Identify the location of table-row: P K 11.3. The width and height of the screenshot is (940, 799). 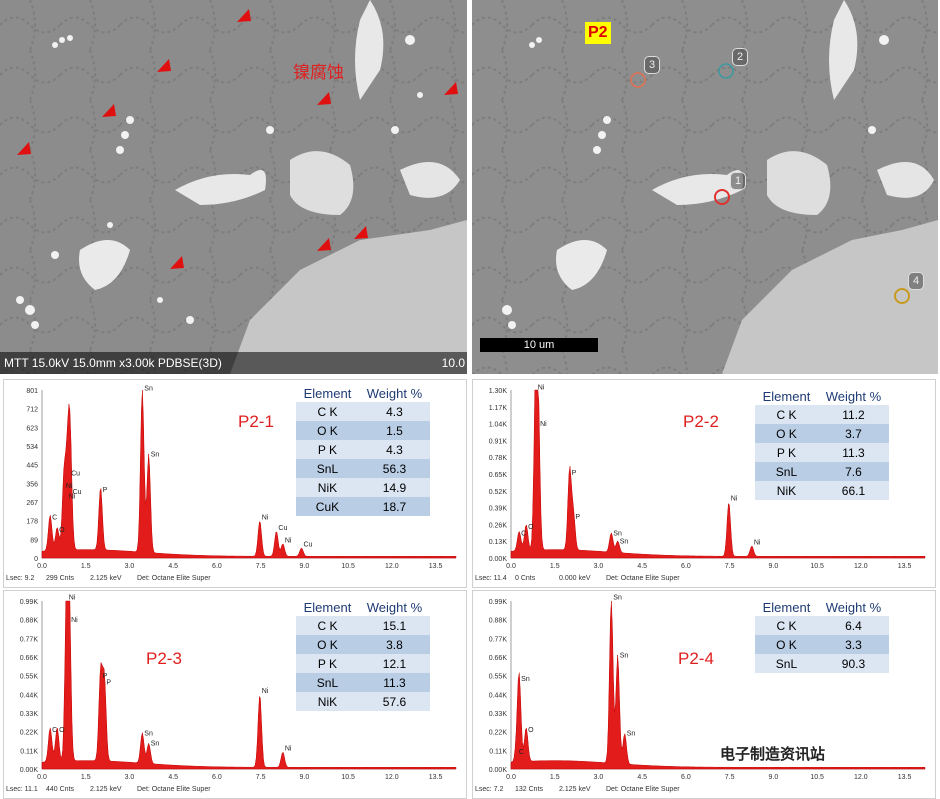
(822, 452).